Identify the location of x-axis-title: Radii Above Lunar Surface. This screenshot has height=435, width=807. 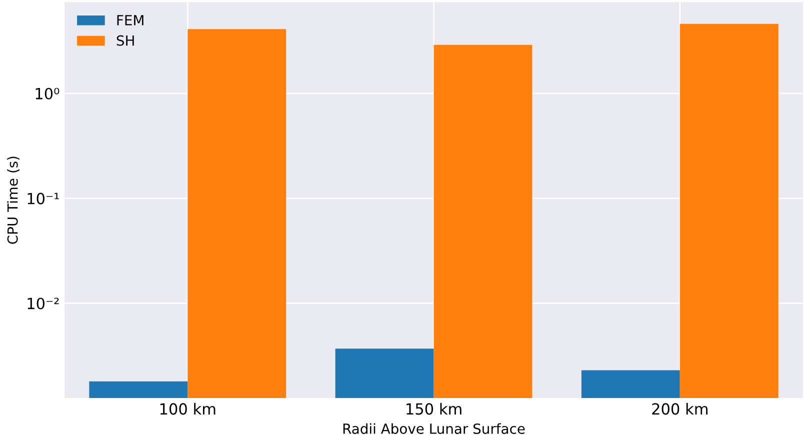
(434, 428).